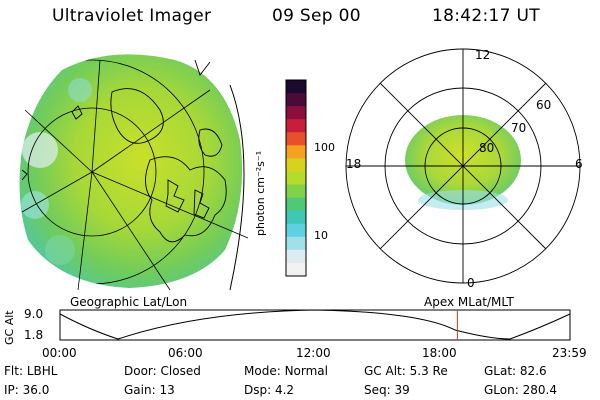 Image resolution: width=600 pixels, height=400 pixels. What do you see at coordinates (313, 353) in the screenshot?
I see `time-tick-1200: 12:00` at bounding box center [313, 353].